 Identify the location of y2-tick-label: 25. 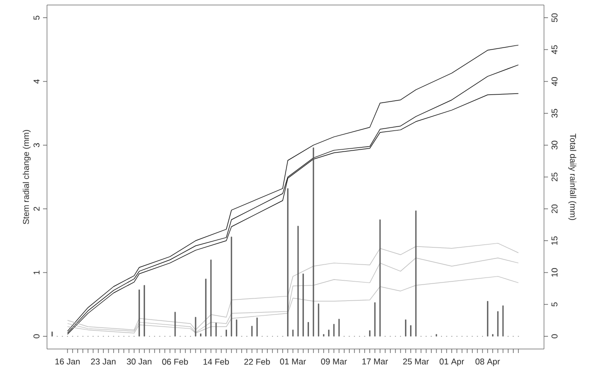
(555, 177).